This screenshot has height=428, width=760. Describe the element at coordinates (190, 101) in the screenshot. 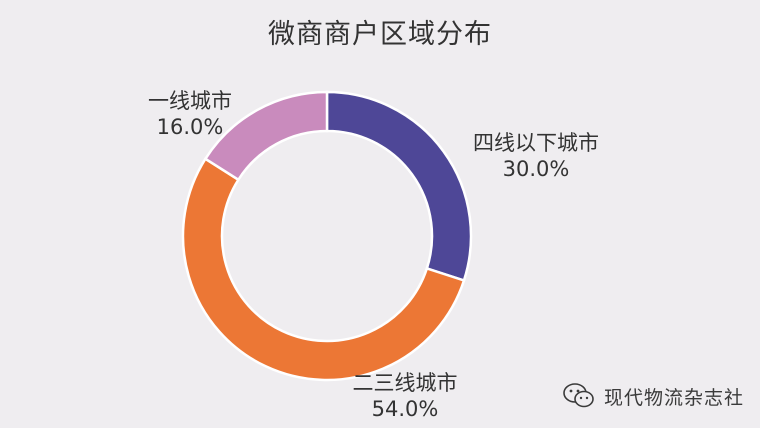

I see `slice-name: 一线城市` at that location.